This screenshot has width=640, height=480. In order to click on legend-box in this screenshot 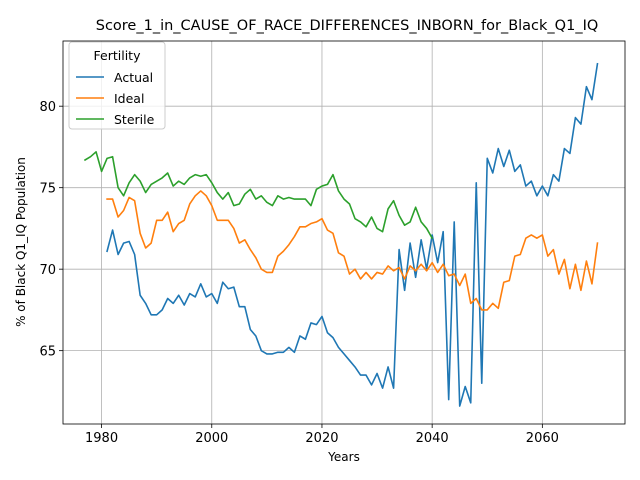, I will do `click(117, 85)`.